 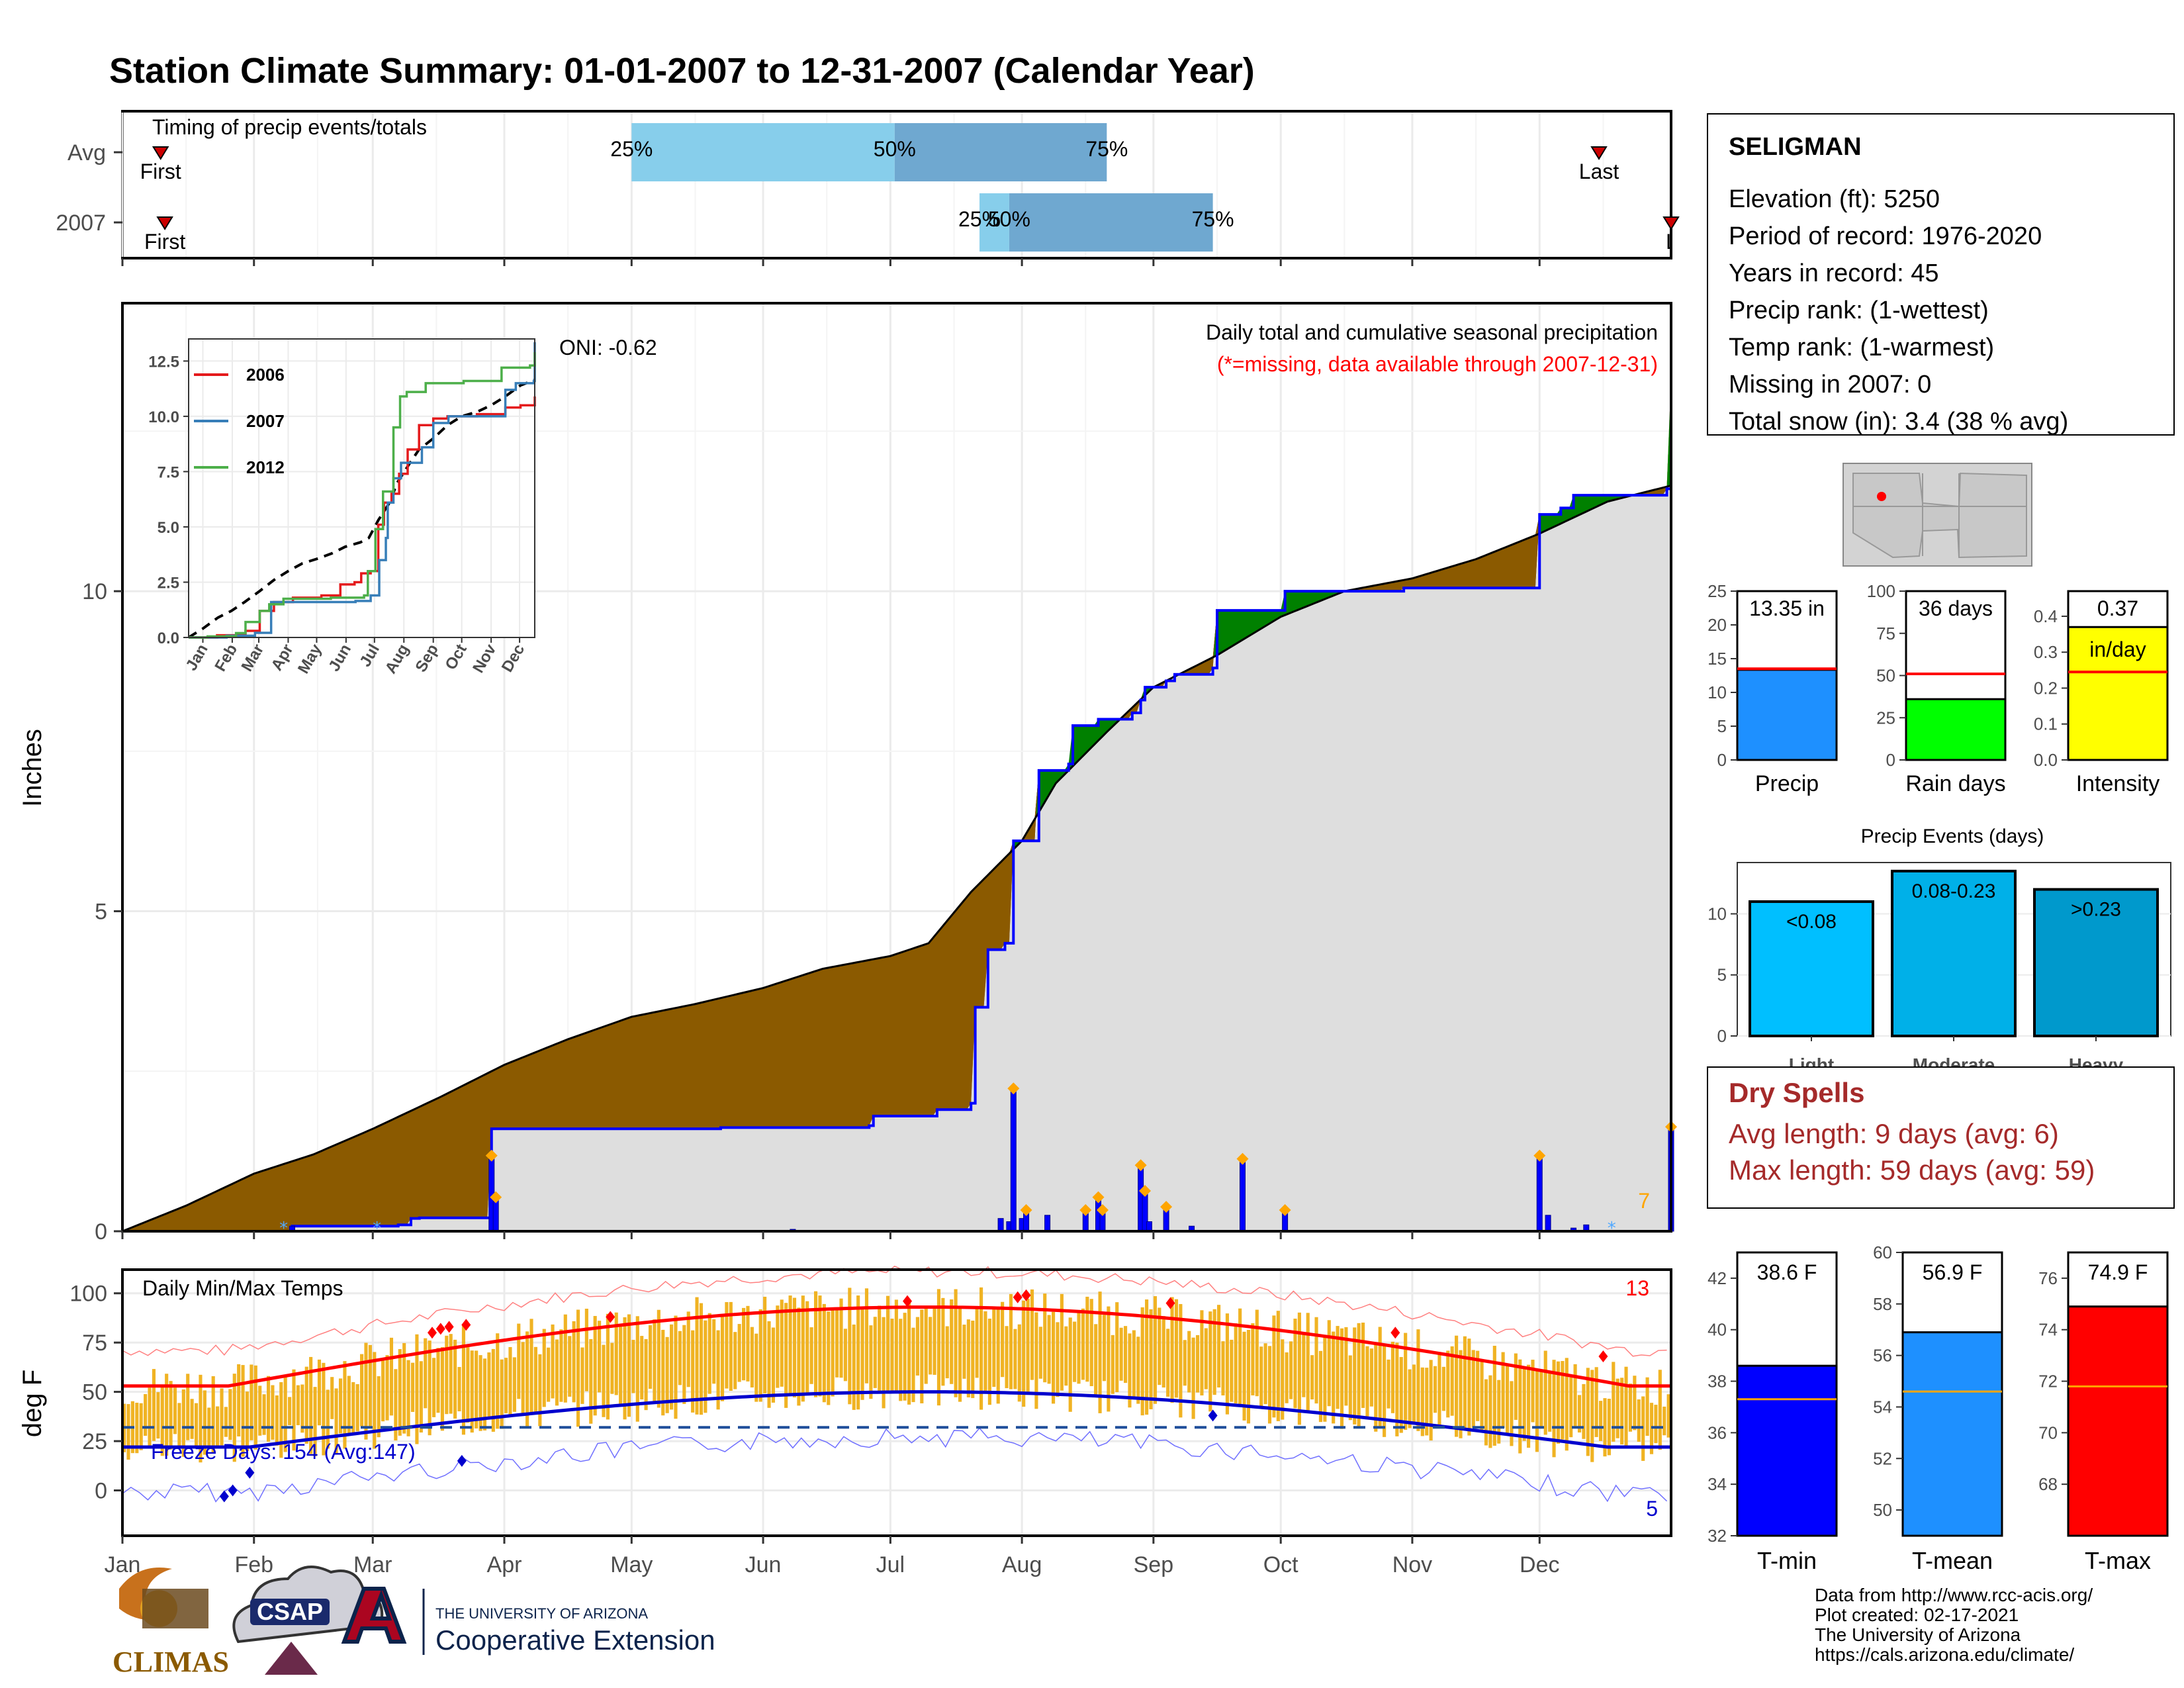 What do you see at coordinates (1717, 1381) in the screenshot?
I see `temp-bar-ytick-label: 38` at bounding box center [1717, 1381].